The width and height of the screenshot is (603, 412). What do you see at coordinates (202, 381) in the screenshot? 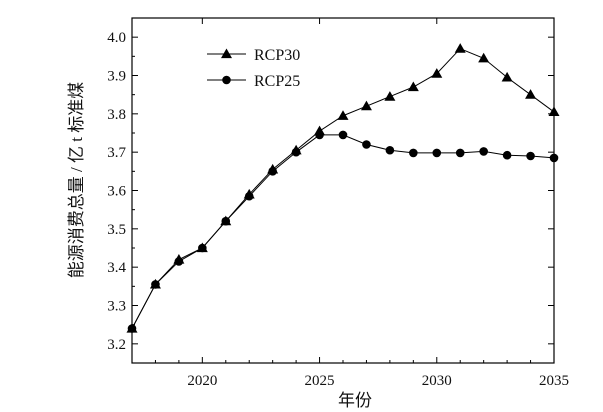
I see `x-tick-label: 2020` at bounding box center [202, 381].